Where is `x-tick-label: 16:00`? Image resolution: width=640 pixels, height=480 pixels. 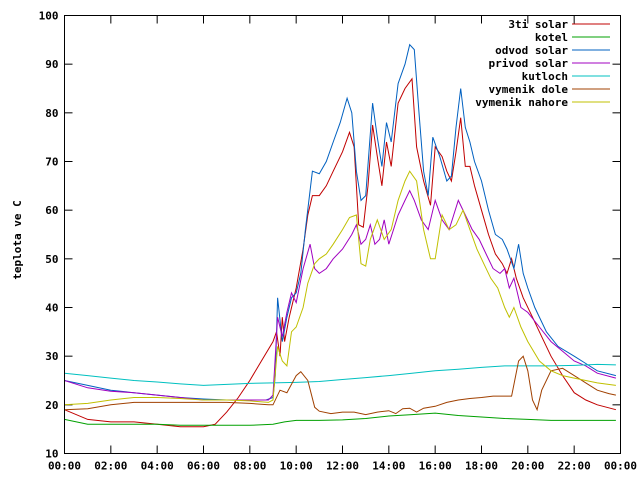
x-tick-label: 16:00 is located at coordinates (435, 466).